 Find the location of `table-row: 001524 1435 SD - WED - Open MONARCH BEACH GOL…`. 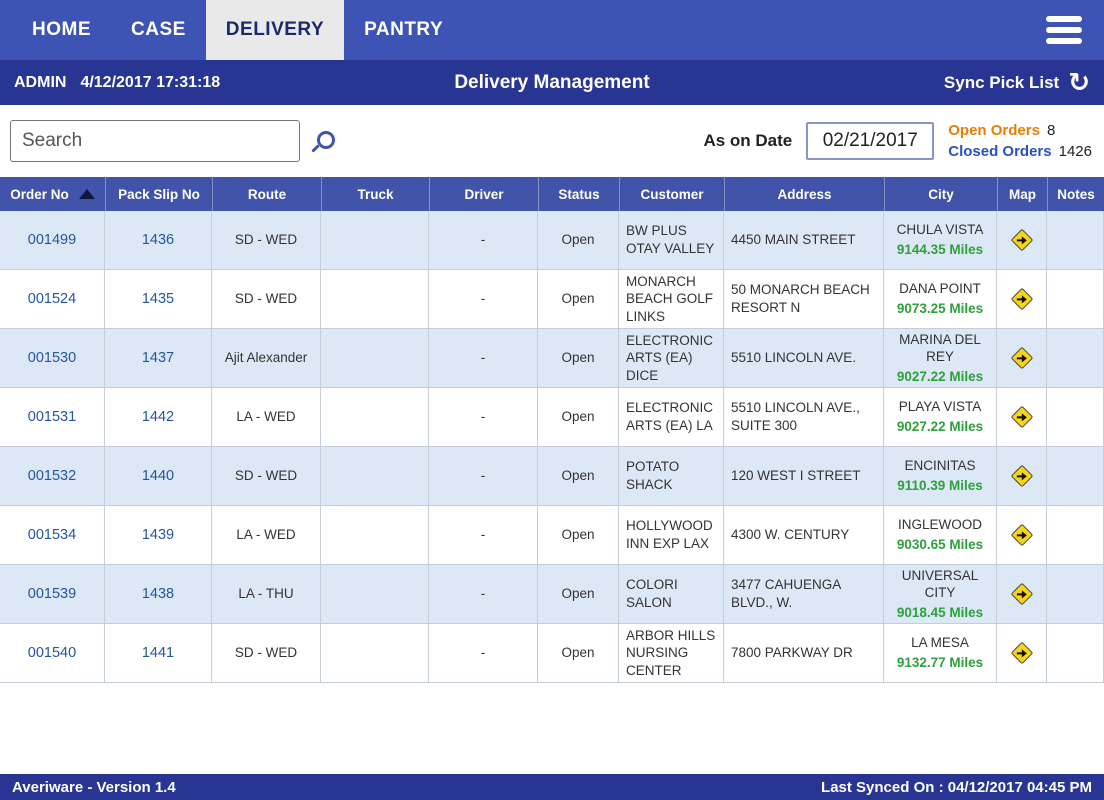

table-row: 001524 1435 SD - WED - Open MONARCH BEACH GOL… is located at coordinates (552, 299).